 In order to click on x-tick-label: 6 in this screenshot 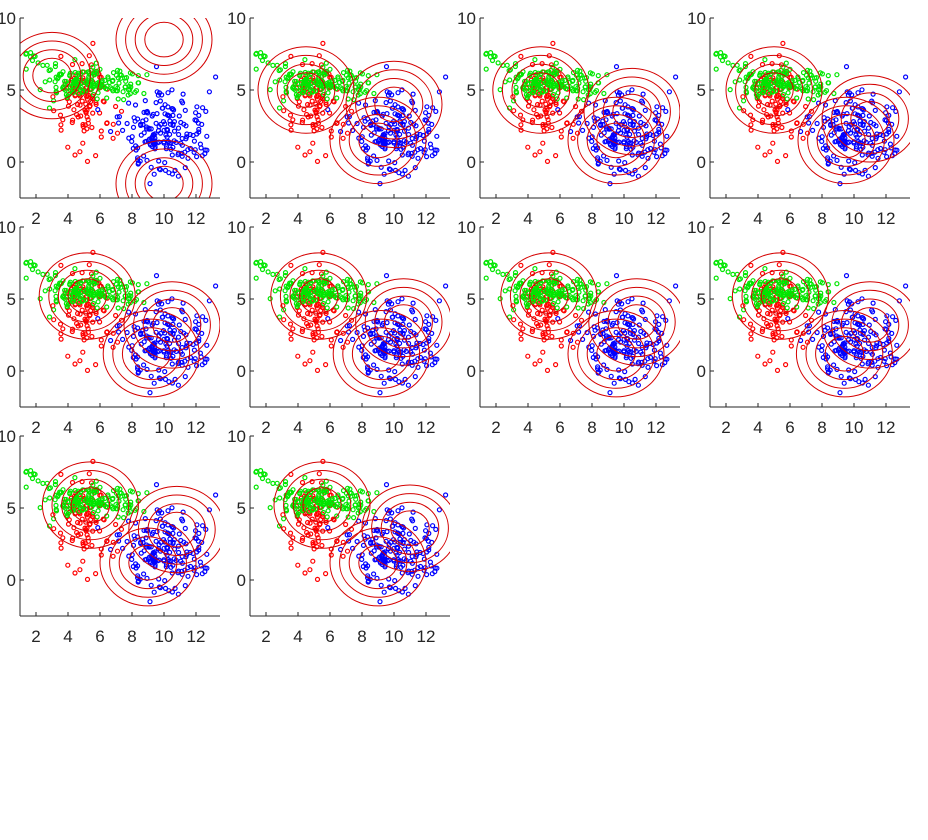, I will do `click(99, 427)`.